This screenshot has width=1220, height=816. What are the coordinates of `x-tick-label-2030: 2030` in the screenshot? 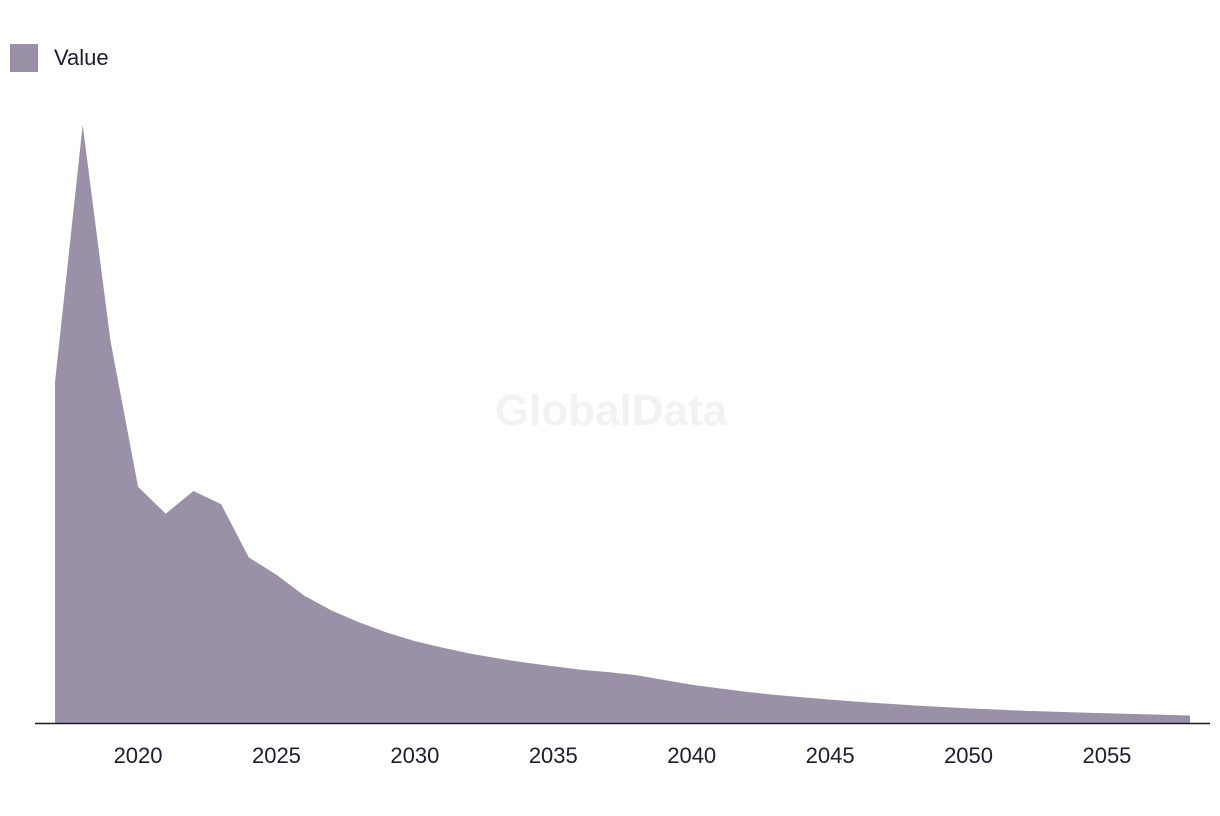 It's located at (414, 755).